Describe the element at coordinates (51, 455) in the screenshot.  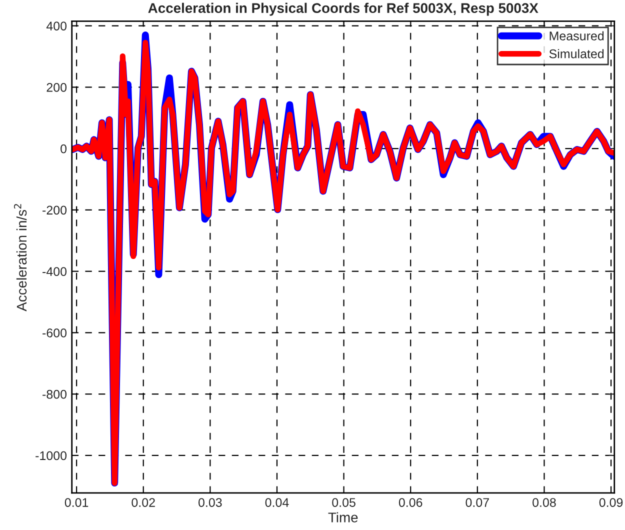
I see `y-tick-label: -1000` at that location.